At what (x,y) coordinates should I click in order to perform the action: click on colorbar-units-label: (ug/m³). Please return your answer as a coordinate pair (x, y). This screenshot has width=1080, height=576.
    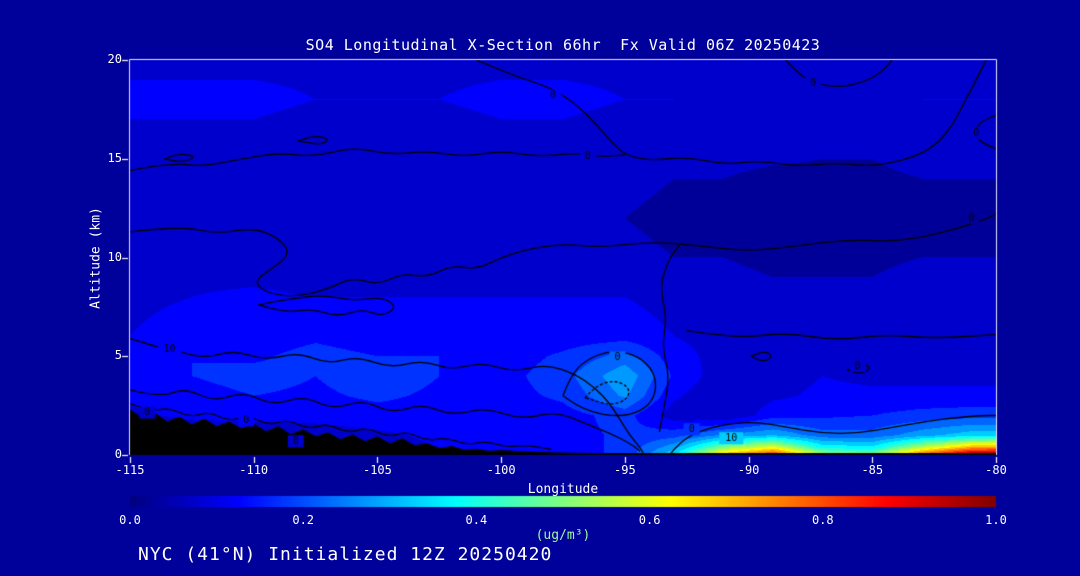
    Looking at the image, I should click on (563, 535).